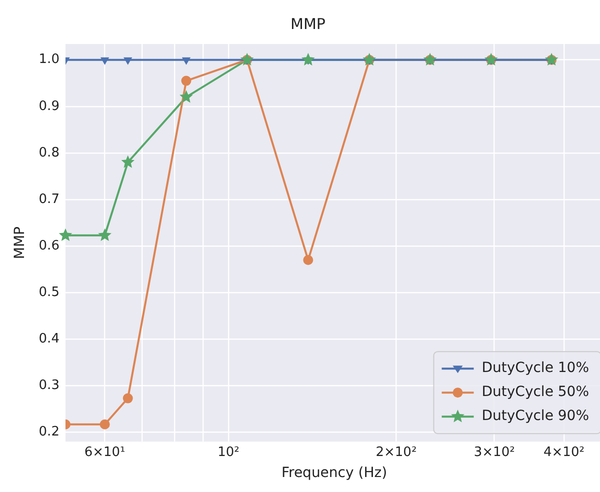 This screenshot has width=600, height=492. Describe the element at coordinates (308, 23) in the screenshot. I see `chart-title: MMP` at that location.